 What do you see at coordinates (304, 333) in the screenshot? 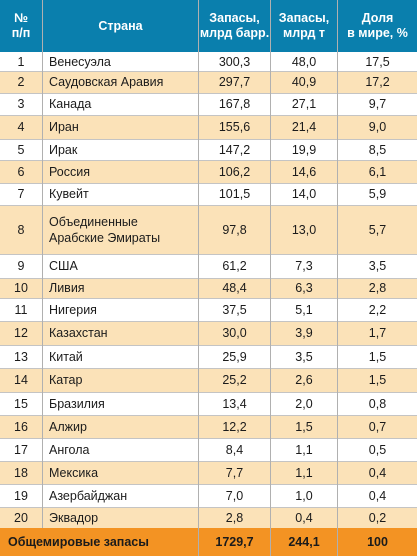
I see `row-reserves-tonnes: 3,9` at bounding box center [304, 333].